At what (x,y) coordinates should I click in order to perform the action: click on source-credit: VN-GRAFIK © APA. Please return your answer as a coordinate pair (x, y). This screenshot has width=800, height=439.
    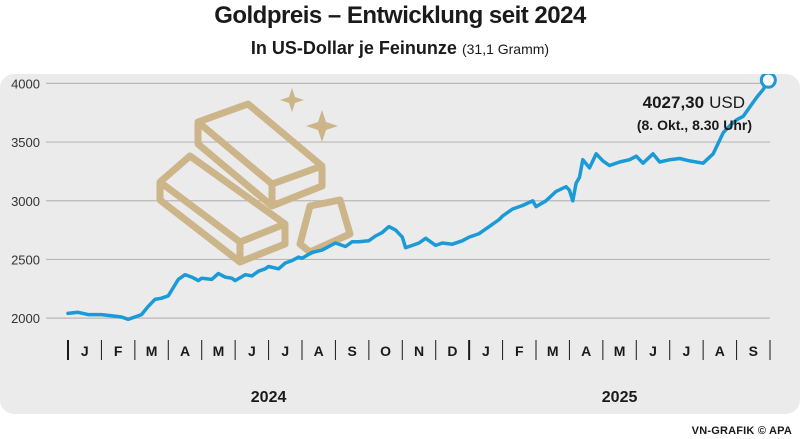
    Looking at the image, I should click on (741, 431).